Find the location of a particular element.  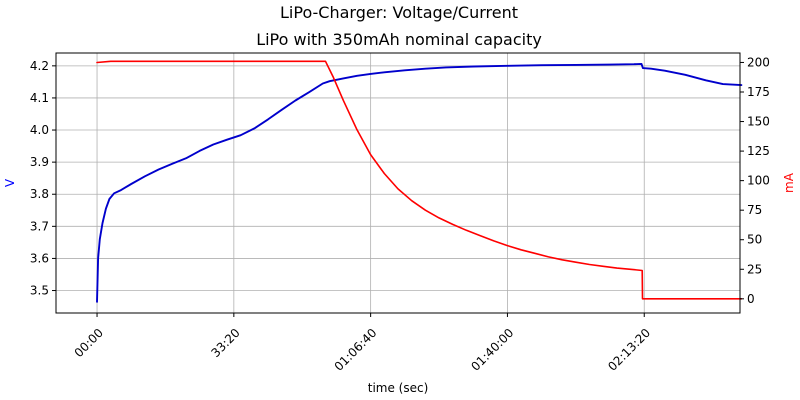

chart-title: LiPo-Charger: Voltage/Current is located at coordinates (399, 12).